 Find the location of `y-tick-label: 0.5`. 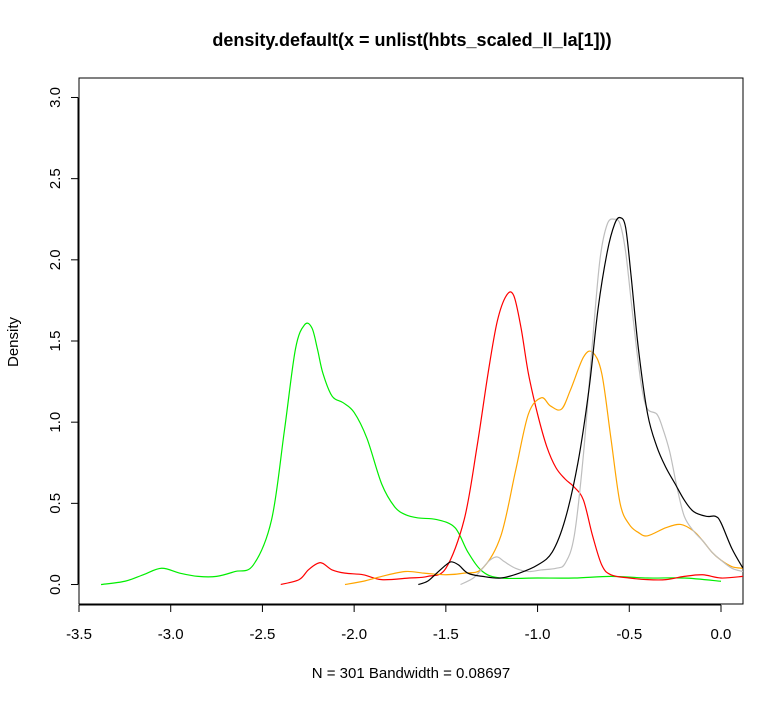

y-tick-label: 0.5 is located at coordinates (55, 503).